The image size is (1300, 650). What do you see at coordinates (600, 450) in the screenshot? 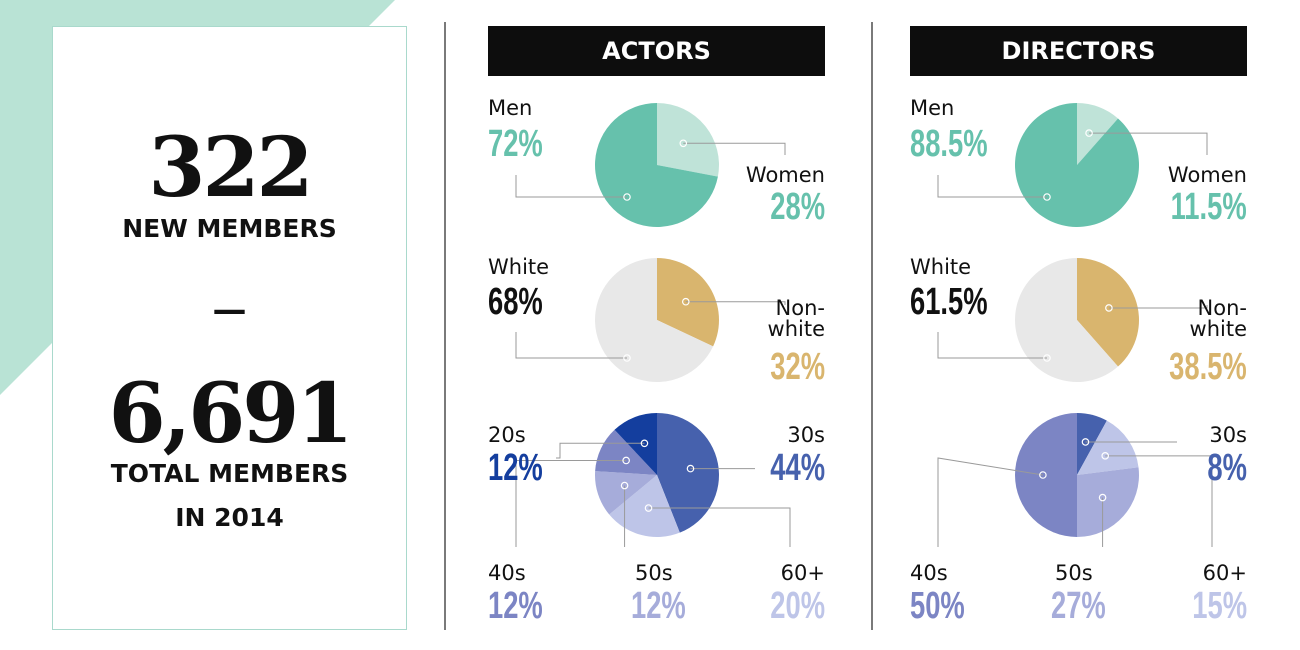
I see `actors-age-20s-leader-line` at bounding box center [600, 450].